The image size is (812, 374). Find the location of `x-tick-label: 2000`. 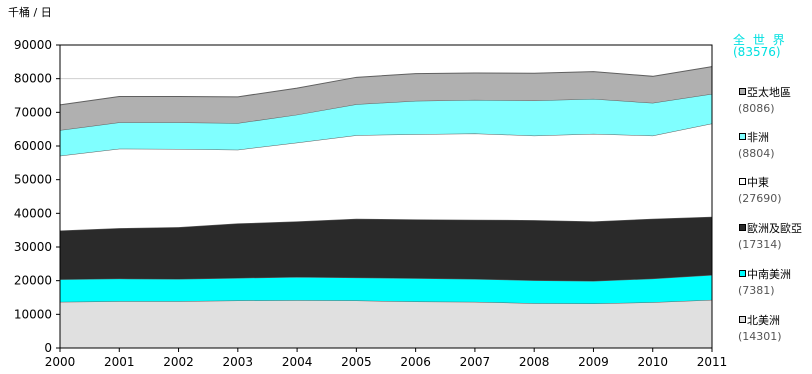

x-tick-label: 2000 is located at coordinates (60, 362).